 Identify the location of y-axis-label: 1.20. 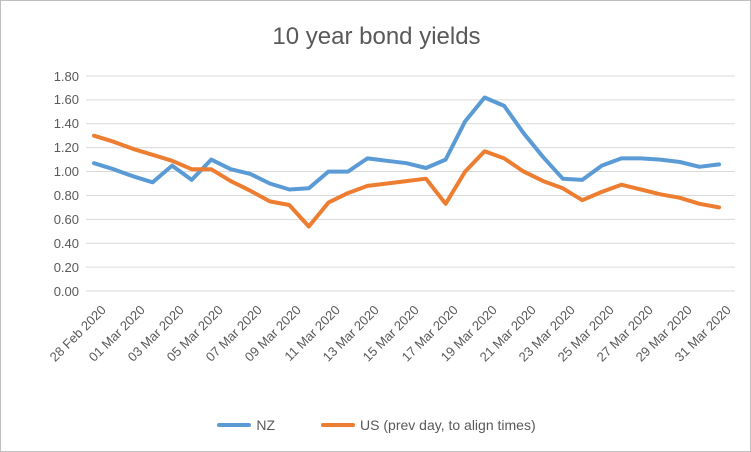
(66, 148).